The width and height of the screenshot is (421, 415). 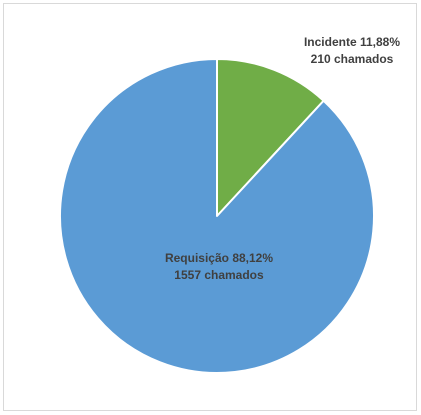 I want to click on pie-slice-incidente, so click(x=270, y=137).